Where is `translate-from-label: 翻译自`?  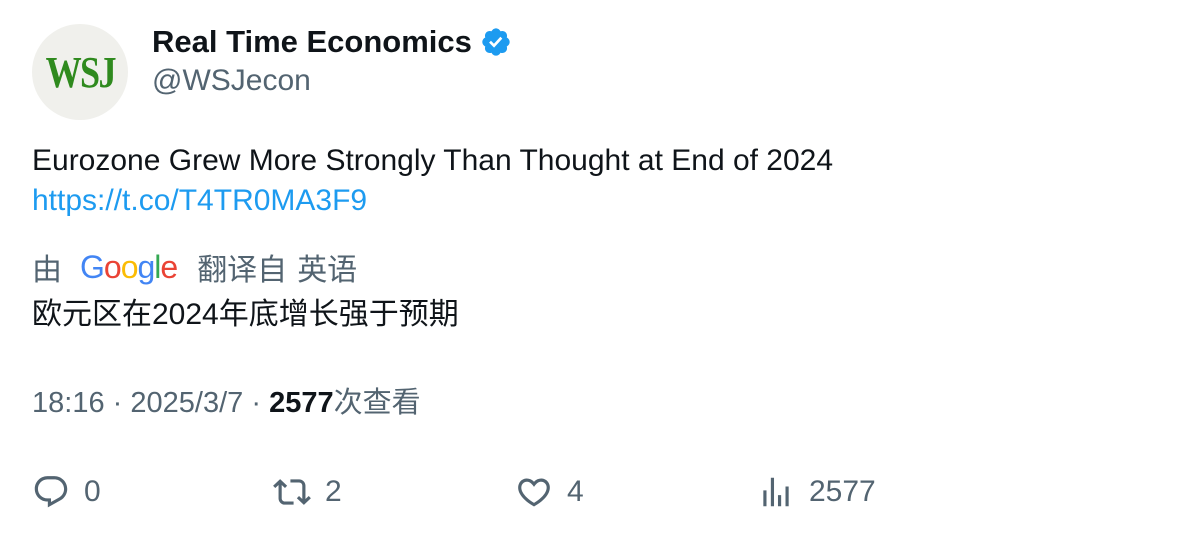 translate-from-label: 翻译自 is located at coordinates (242, 270).